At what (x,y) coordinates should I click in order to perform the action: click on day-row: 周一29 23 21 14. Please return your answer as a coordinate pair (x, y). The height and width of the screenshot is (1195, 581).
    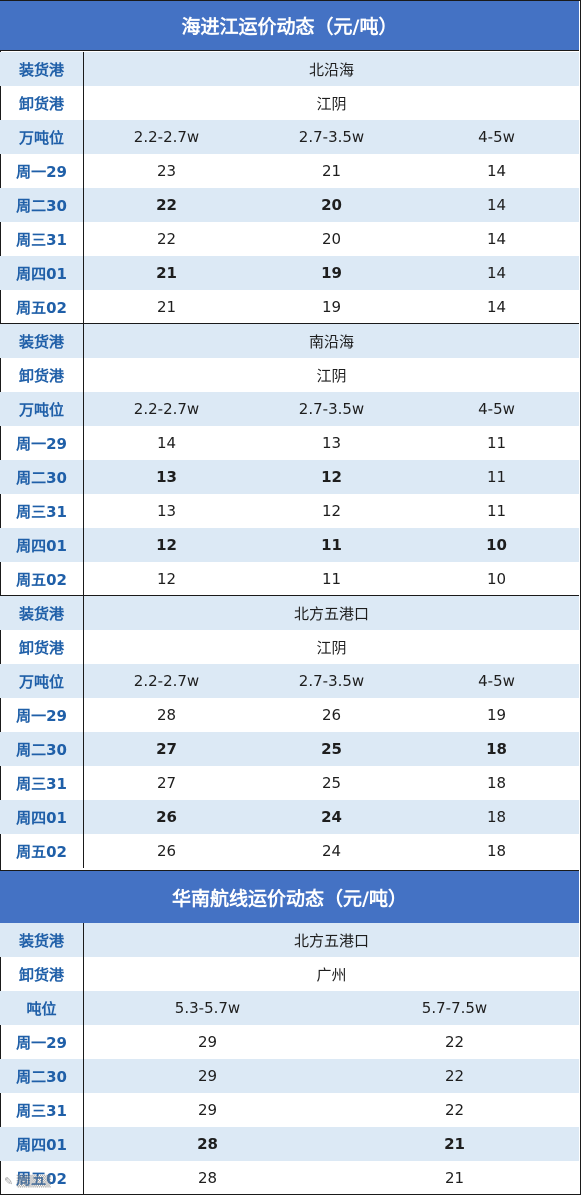
    Looking at the image, I should click on (289, 171).